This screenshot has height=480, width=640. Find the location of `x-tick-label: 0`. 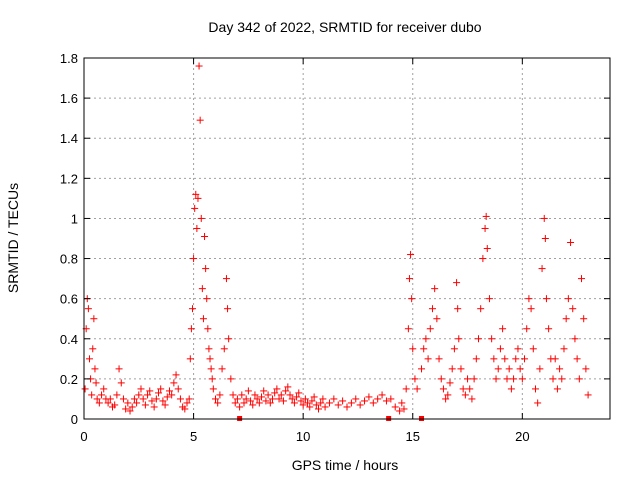

x-tick-label: 0 is located at coordinates (83, 436).